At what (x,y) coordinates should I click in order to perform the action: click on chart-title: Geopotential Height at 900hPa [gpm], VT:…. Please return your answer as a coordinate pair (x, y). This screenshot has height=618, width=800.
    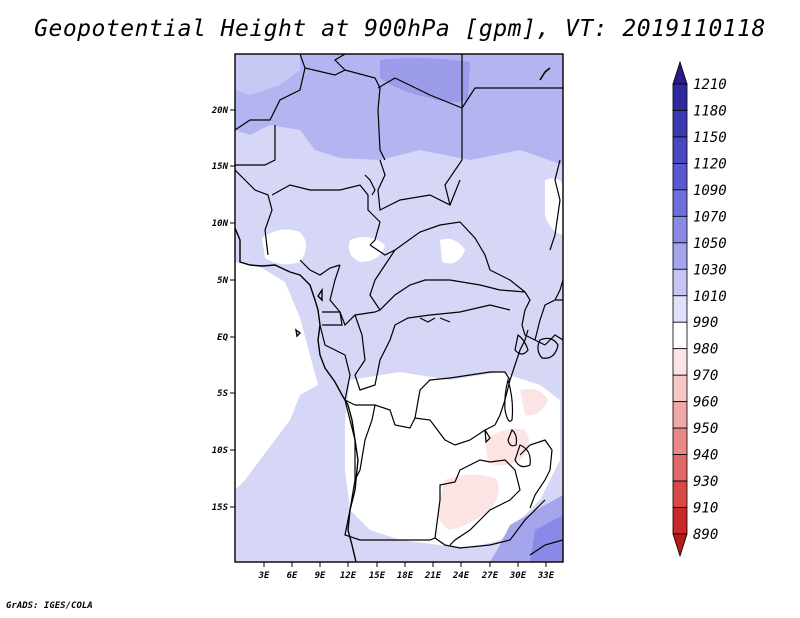
    Looking at the image, I should click on (400, 29).